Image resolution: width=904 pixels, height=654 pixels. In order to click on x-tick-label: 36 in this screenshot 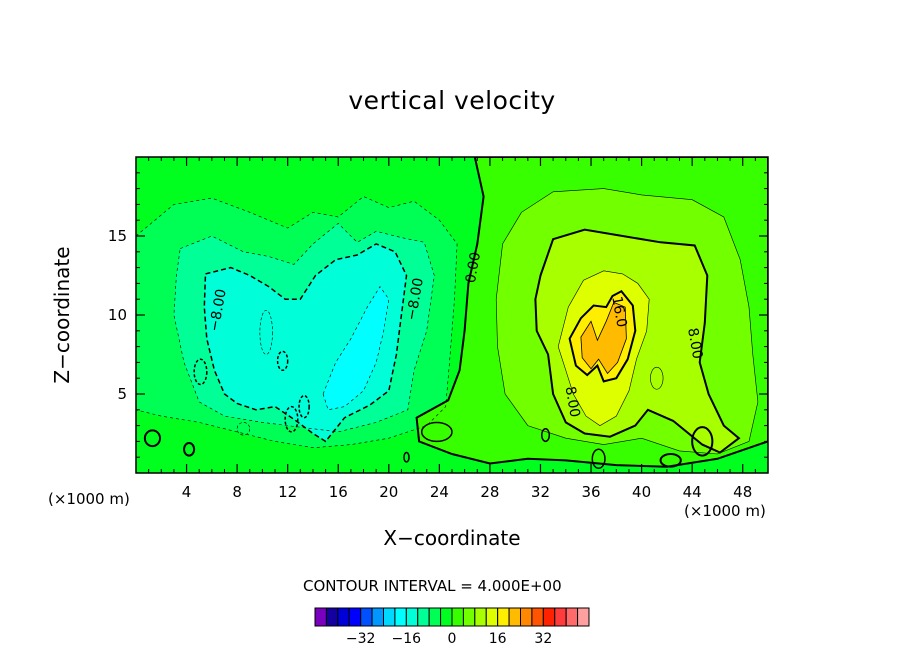, I will do `click(590, 492)`.